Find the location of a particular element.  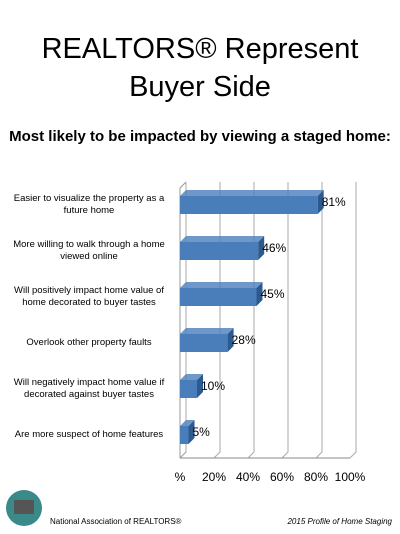

x-tick-label: 40% is located at coordinates (248, 477).